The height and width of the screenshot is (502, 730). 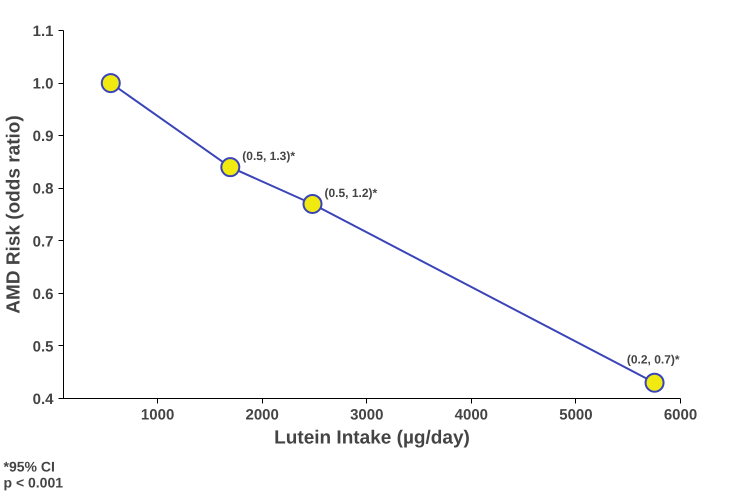 What do you see at coordinates (43, 294) in the screenshot?
I see `y-tick-label: 0.6` at bounding box center [43, 294].